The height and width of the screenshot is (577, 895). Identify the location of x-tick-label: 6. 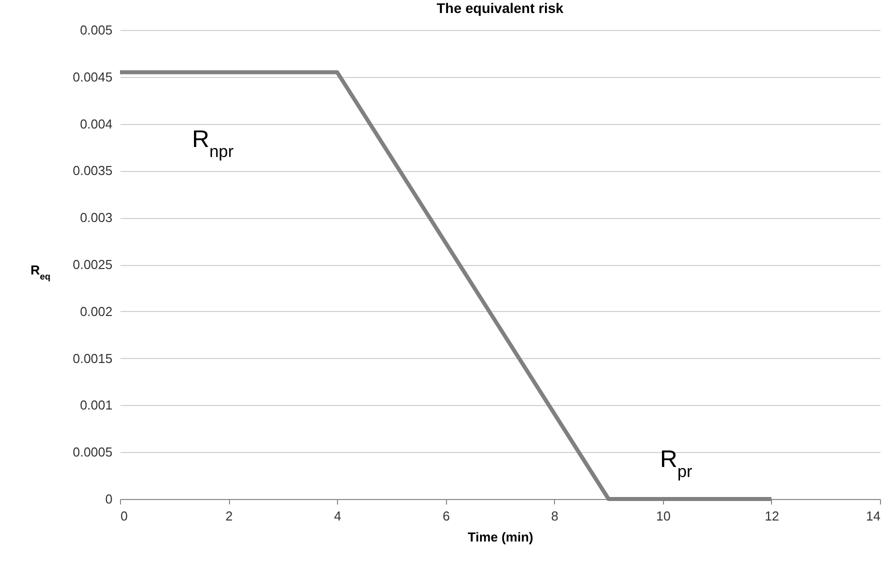
(446, 516).